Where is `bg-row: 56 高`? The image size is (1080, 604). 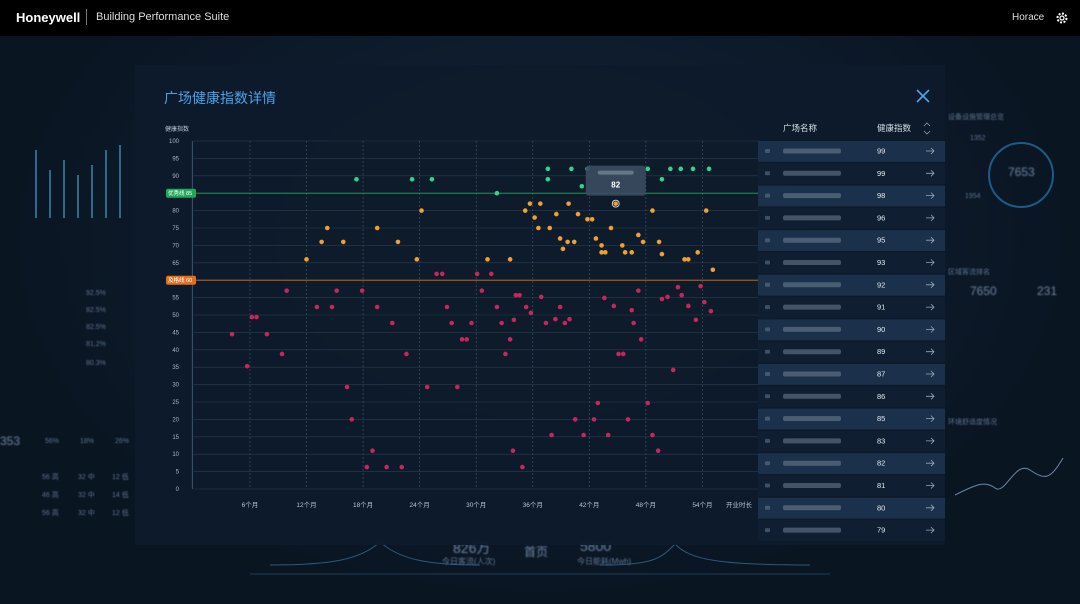
bg-row: 56 高 is located at coordinates (50, 477).